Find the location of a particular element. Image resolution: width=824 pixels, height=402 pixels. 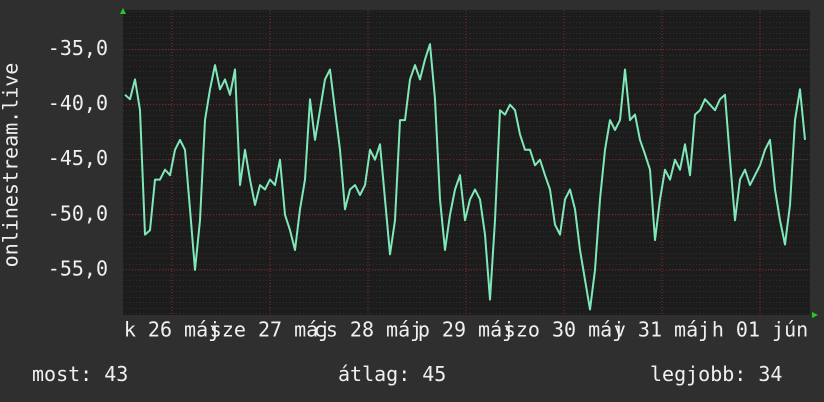

stats: most: 43 átlag: 45 legjobb: 34 is located at coordinates (407, 374).